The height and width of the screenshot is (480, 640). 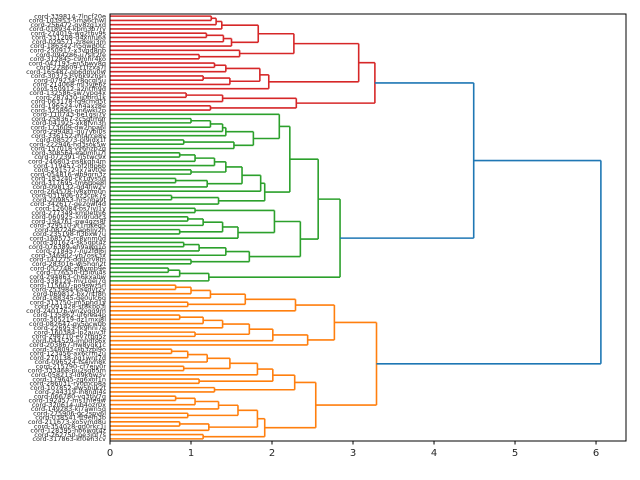 I want to click on leaf-label: cord-301624-sk5qpt4z, so click(x=70, y=243).